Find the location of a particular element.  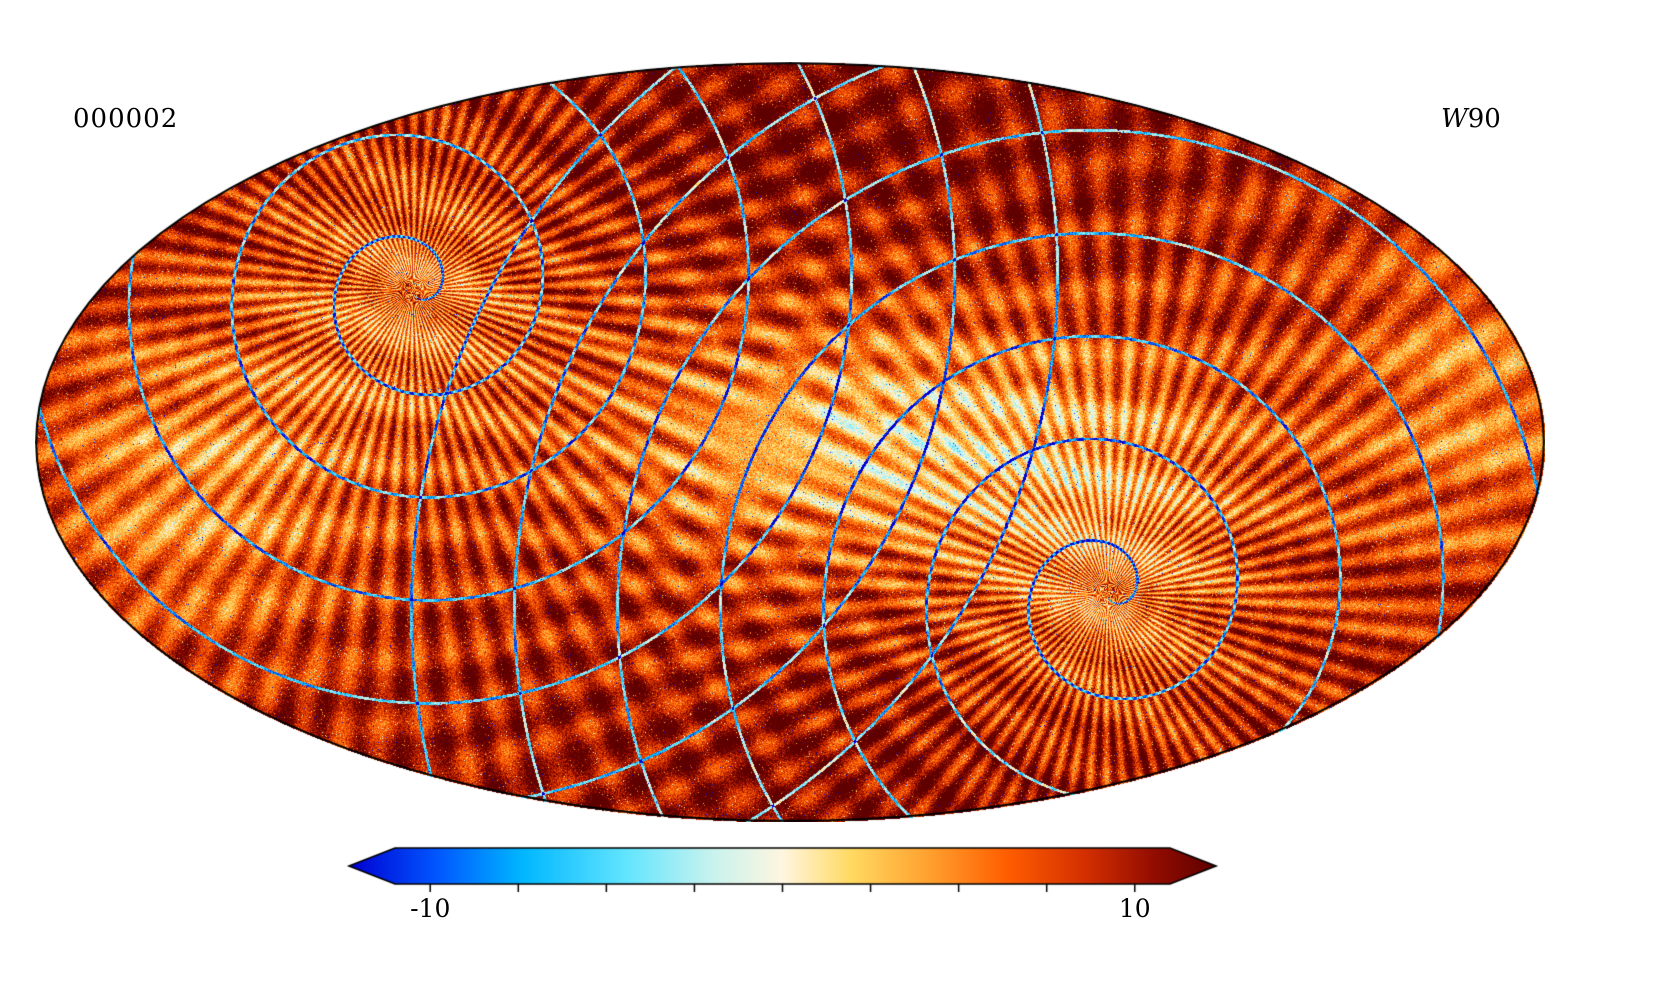

frequency-band-label: W90 is located at coordinates (1471, 119).